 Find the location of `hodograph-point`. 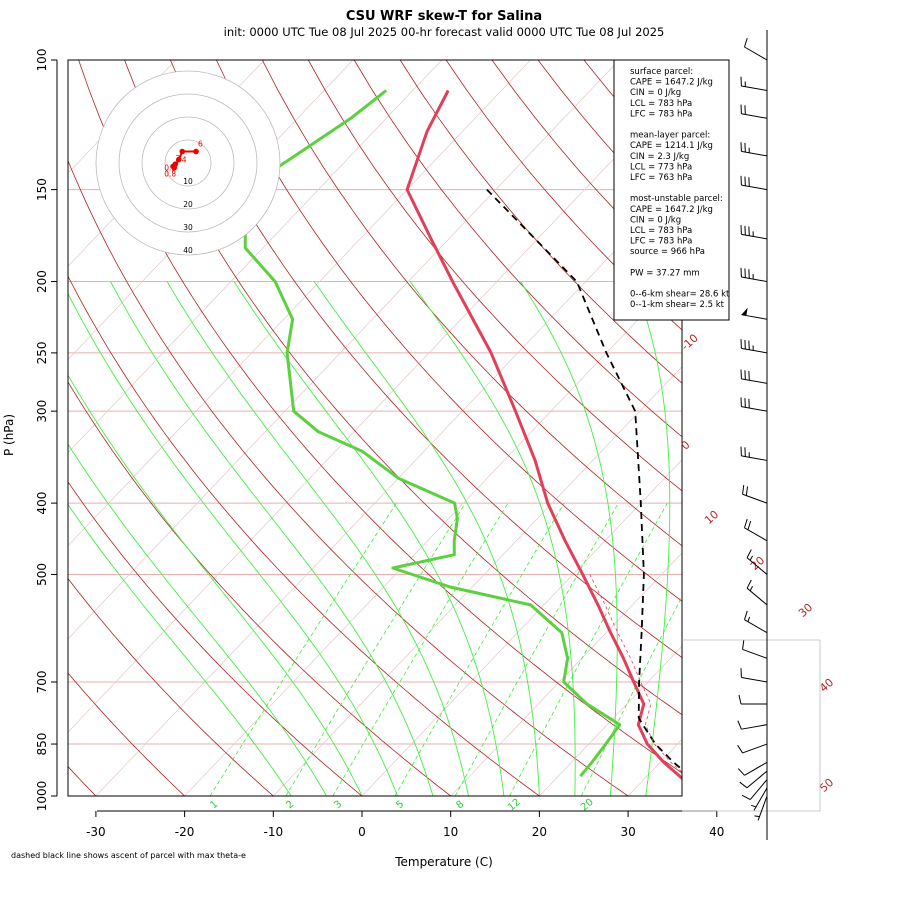

hodograph-point is located at coordinates (182, 151).